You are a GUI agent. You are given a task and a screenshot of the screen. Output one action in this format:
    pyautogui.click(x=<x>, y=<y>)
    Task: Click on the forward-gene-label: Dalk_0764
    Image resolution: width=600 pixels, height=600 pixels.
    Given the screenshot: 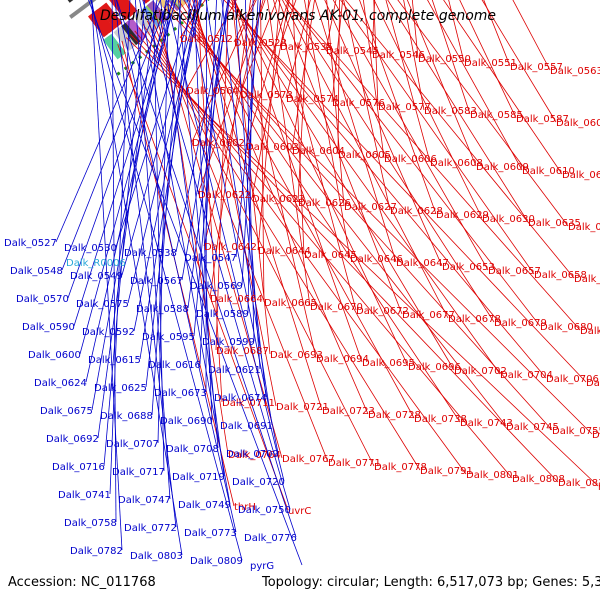 What is the action you would take?
    pyautogui.click(x=254, y=455)
    